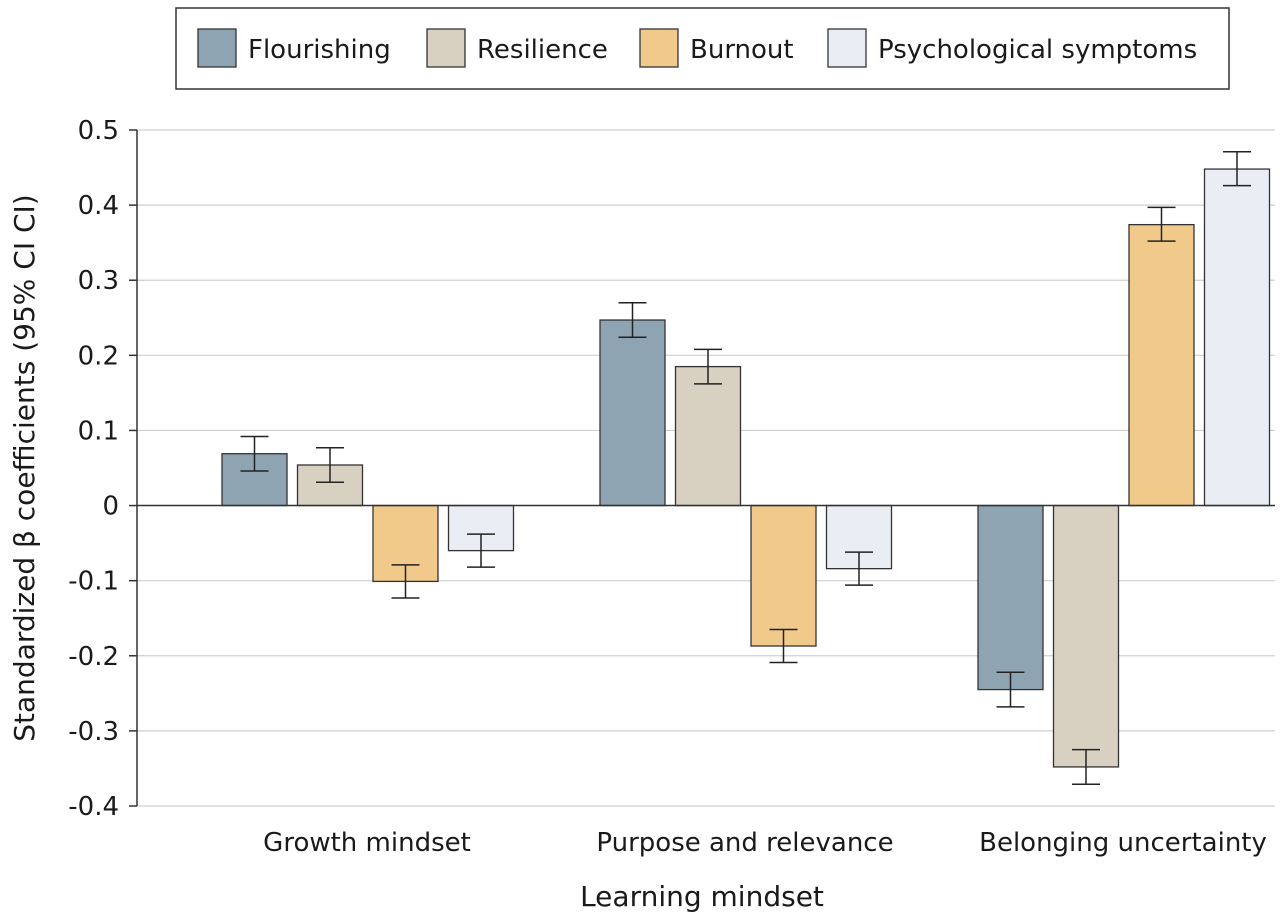 This screenshot has width=1280, height=921. What do you see at coordinates (110, 507) in the screenshot?
I see `y-tick-label: 0` at bounding box center [110, 507].